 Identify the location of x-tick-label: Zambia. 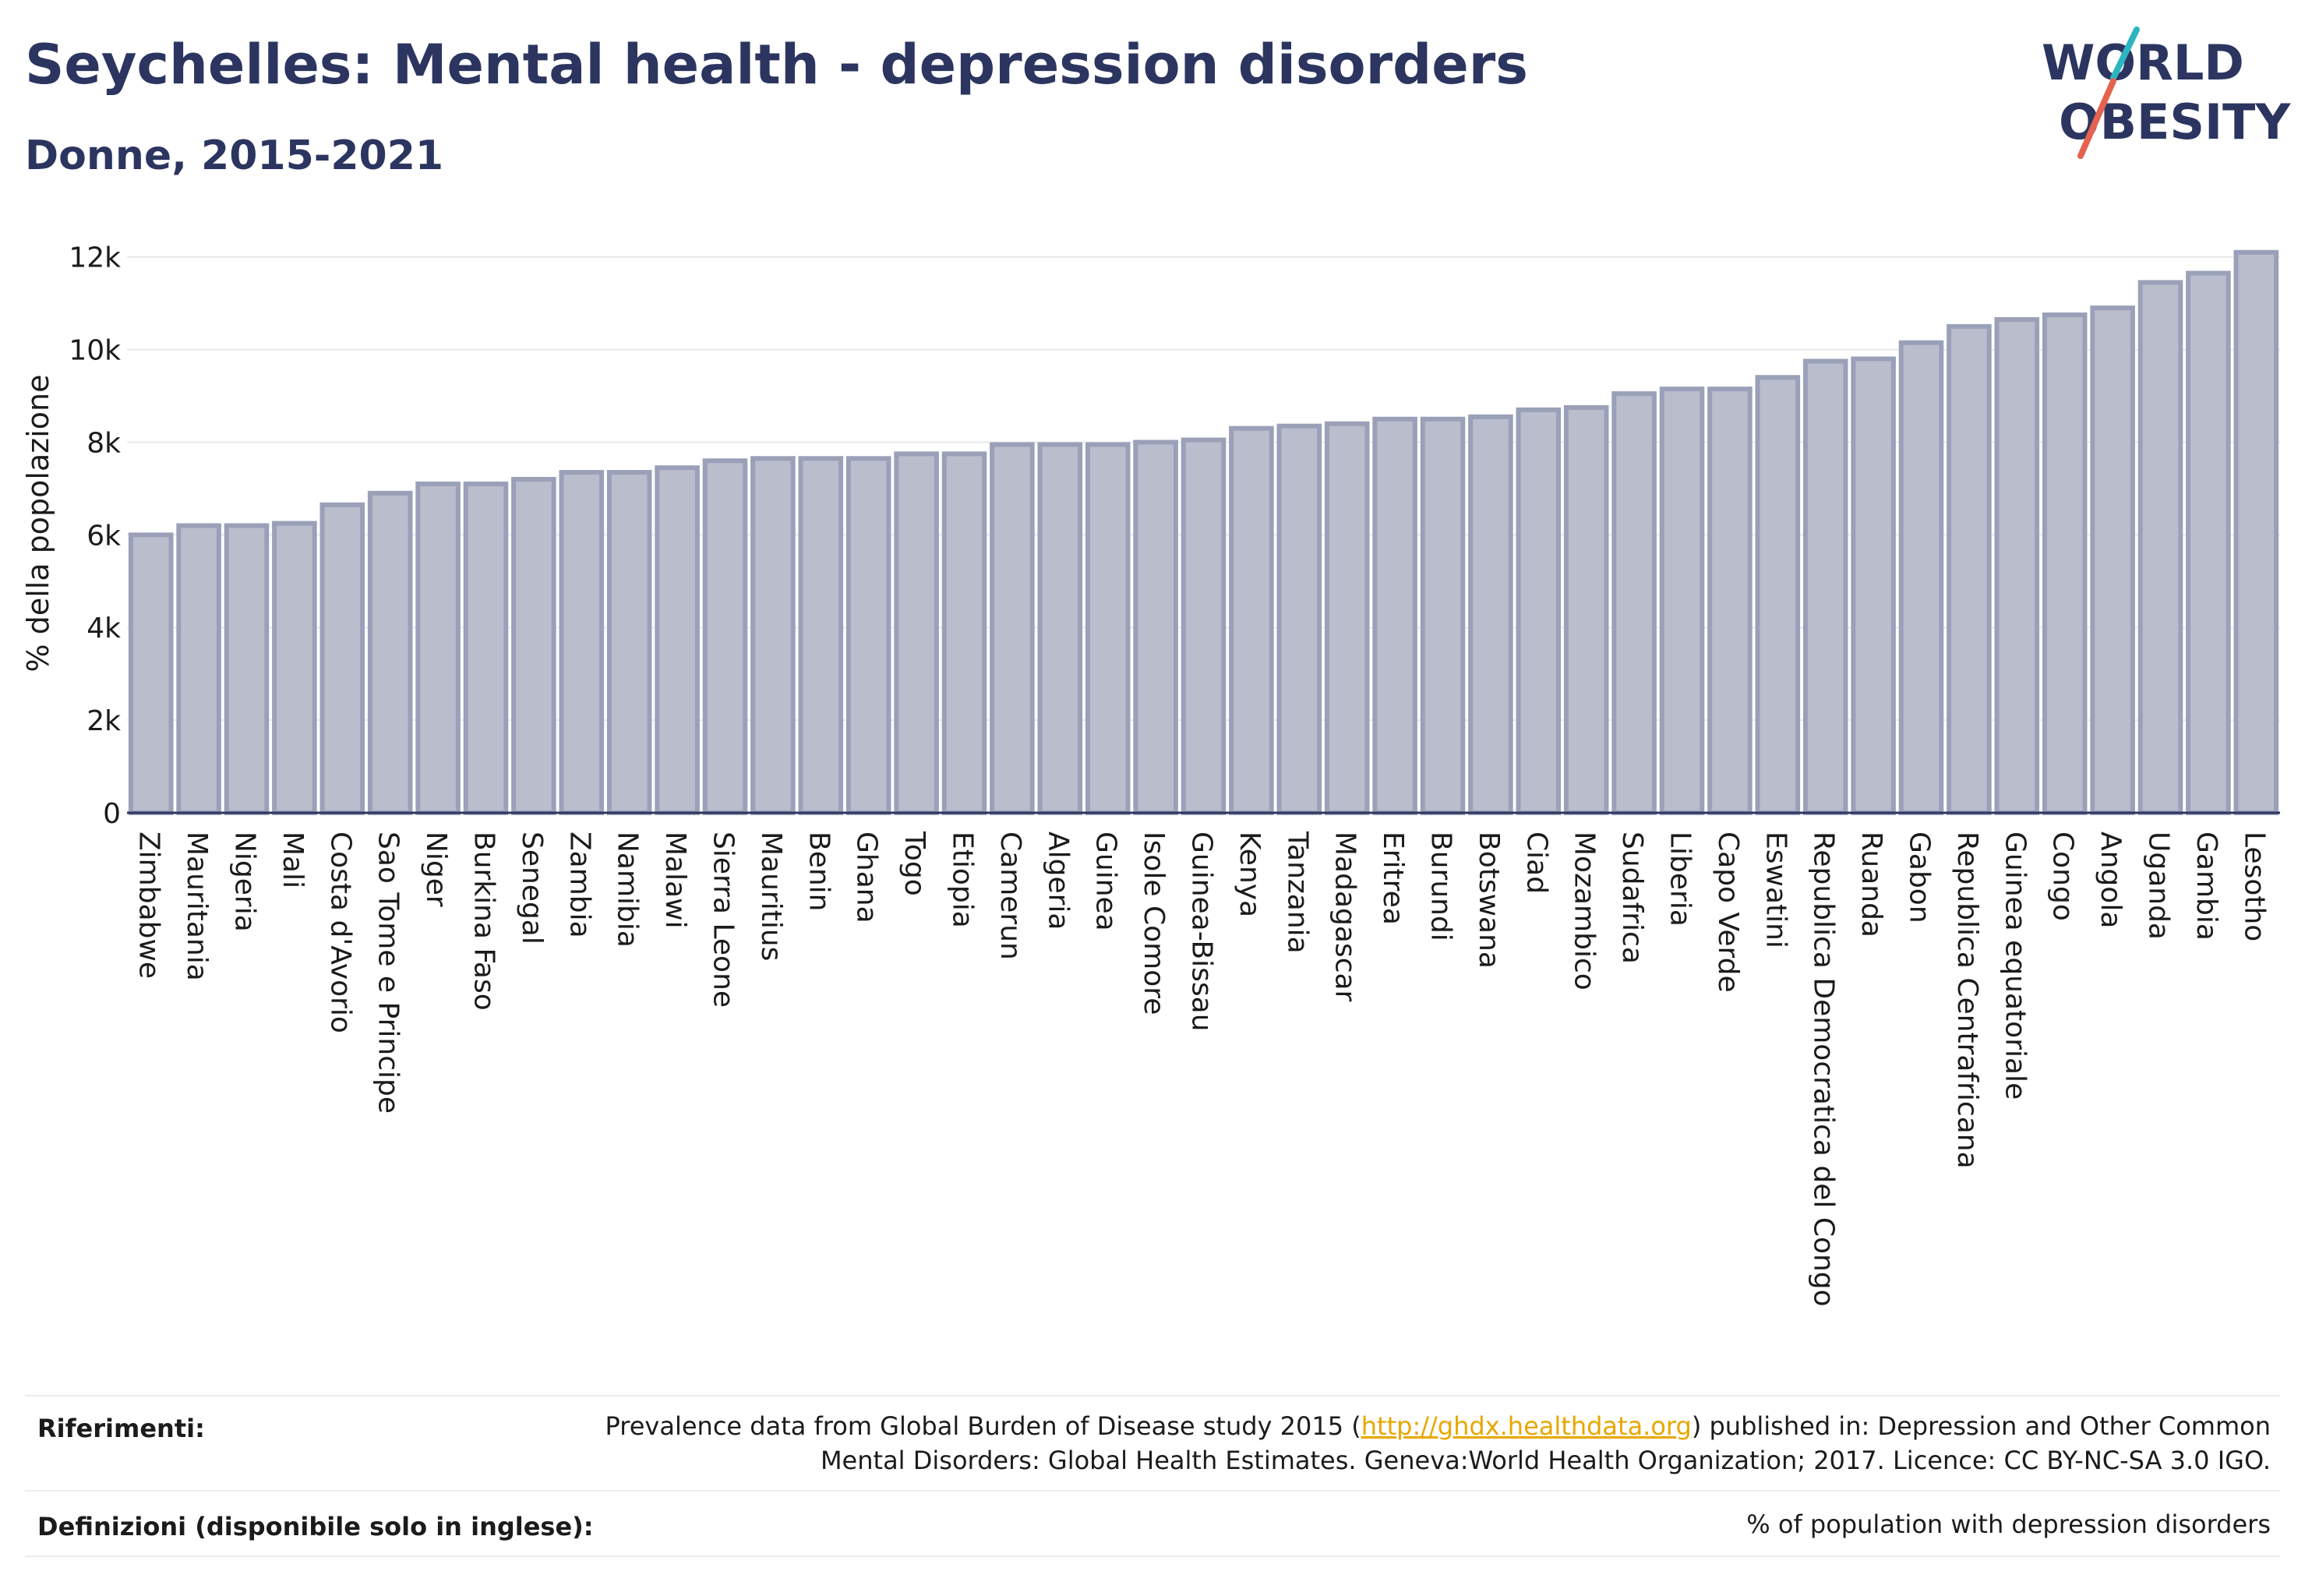
(579, 885).